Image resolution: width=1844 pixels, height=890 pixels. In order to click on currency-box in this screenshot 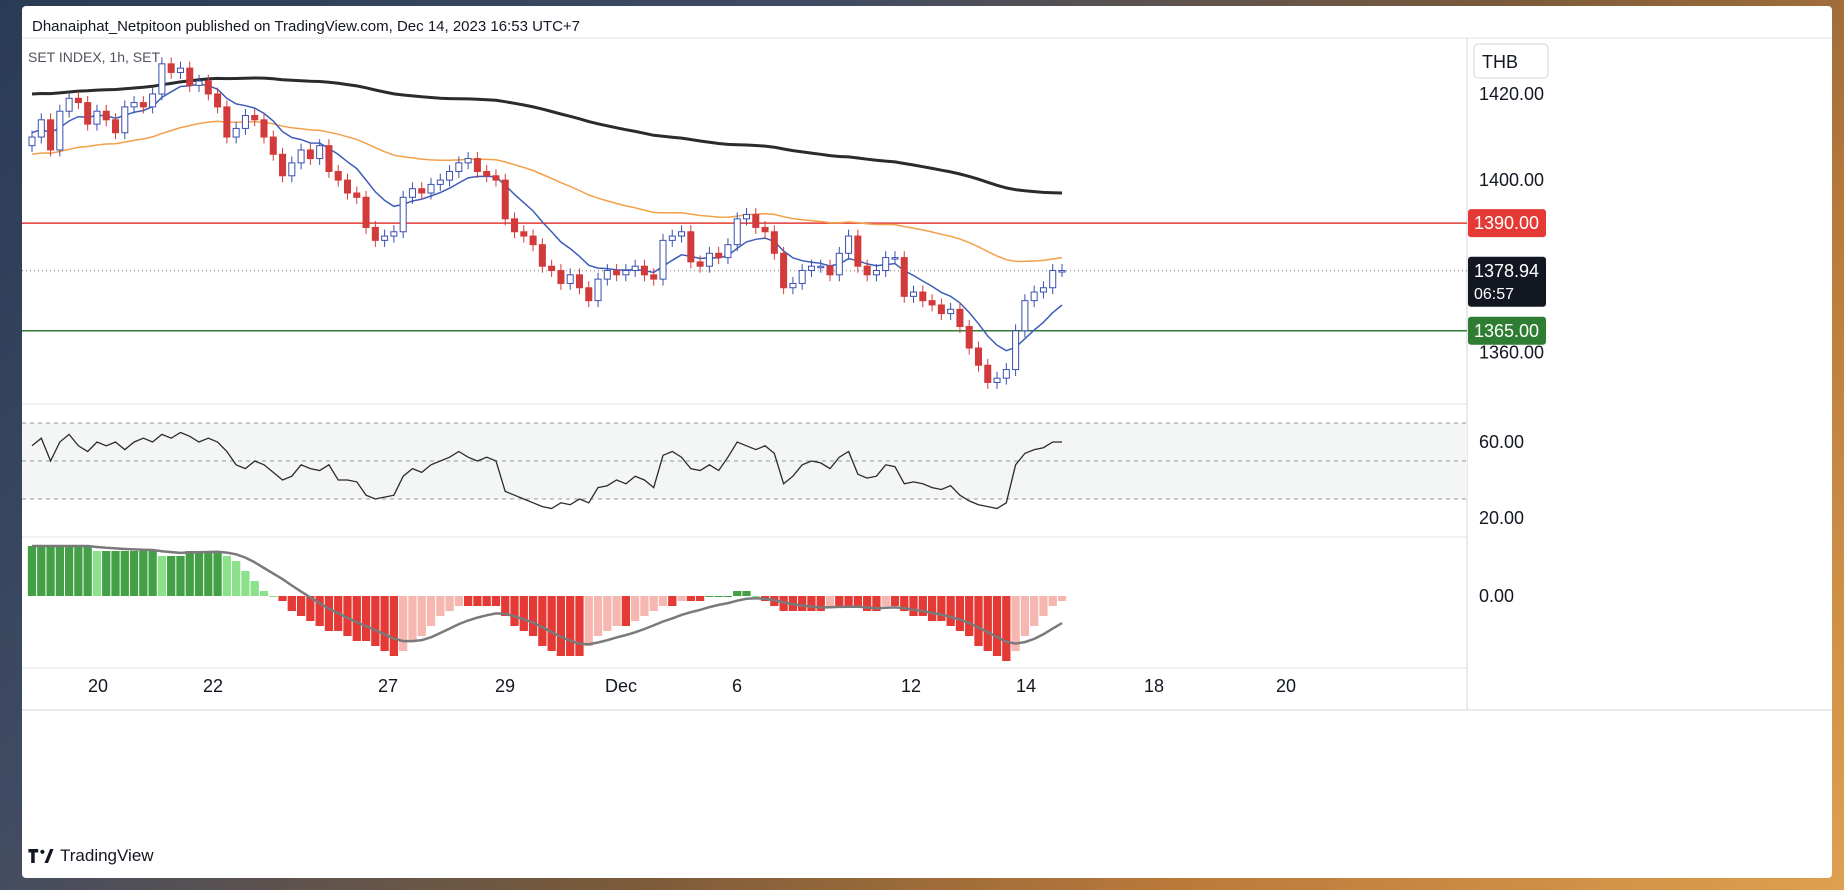, I will do `click(1511, 61)`.